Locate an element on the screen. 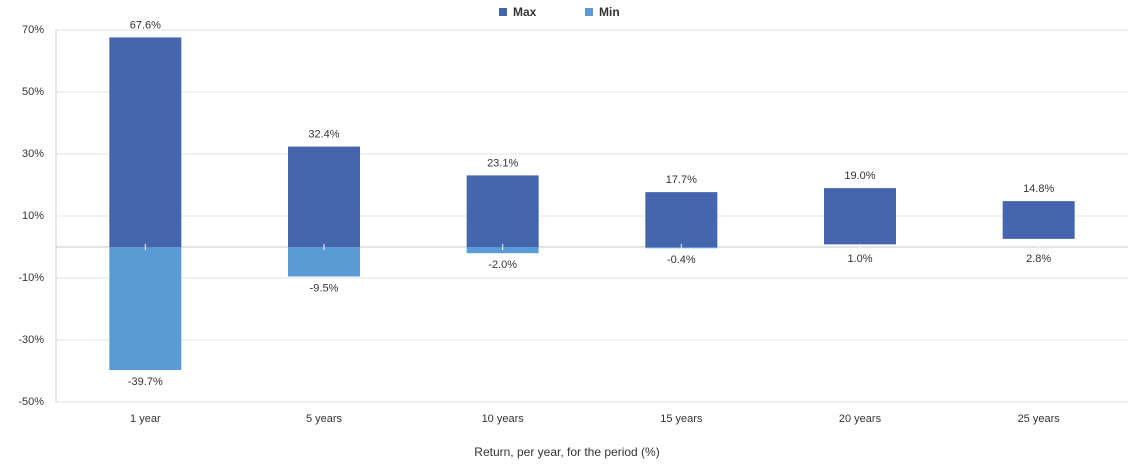 This screenshot has height=474, width=1135. data-label: 32.4% is located at coordinates (323, 134).